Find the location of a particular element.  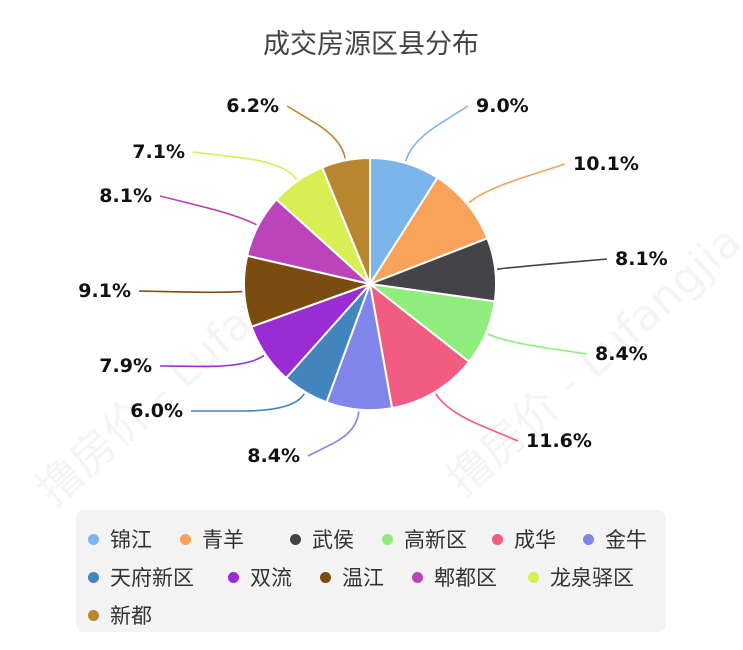

legend-item: 锦江 is located at coordinates (120, 539).